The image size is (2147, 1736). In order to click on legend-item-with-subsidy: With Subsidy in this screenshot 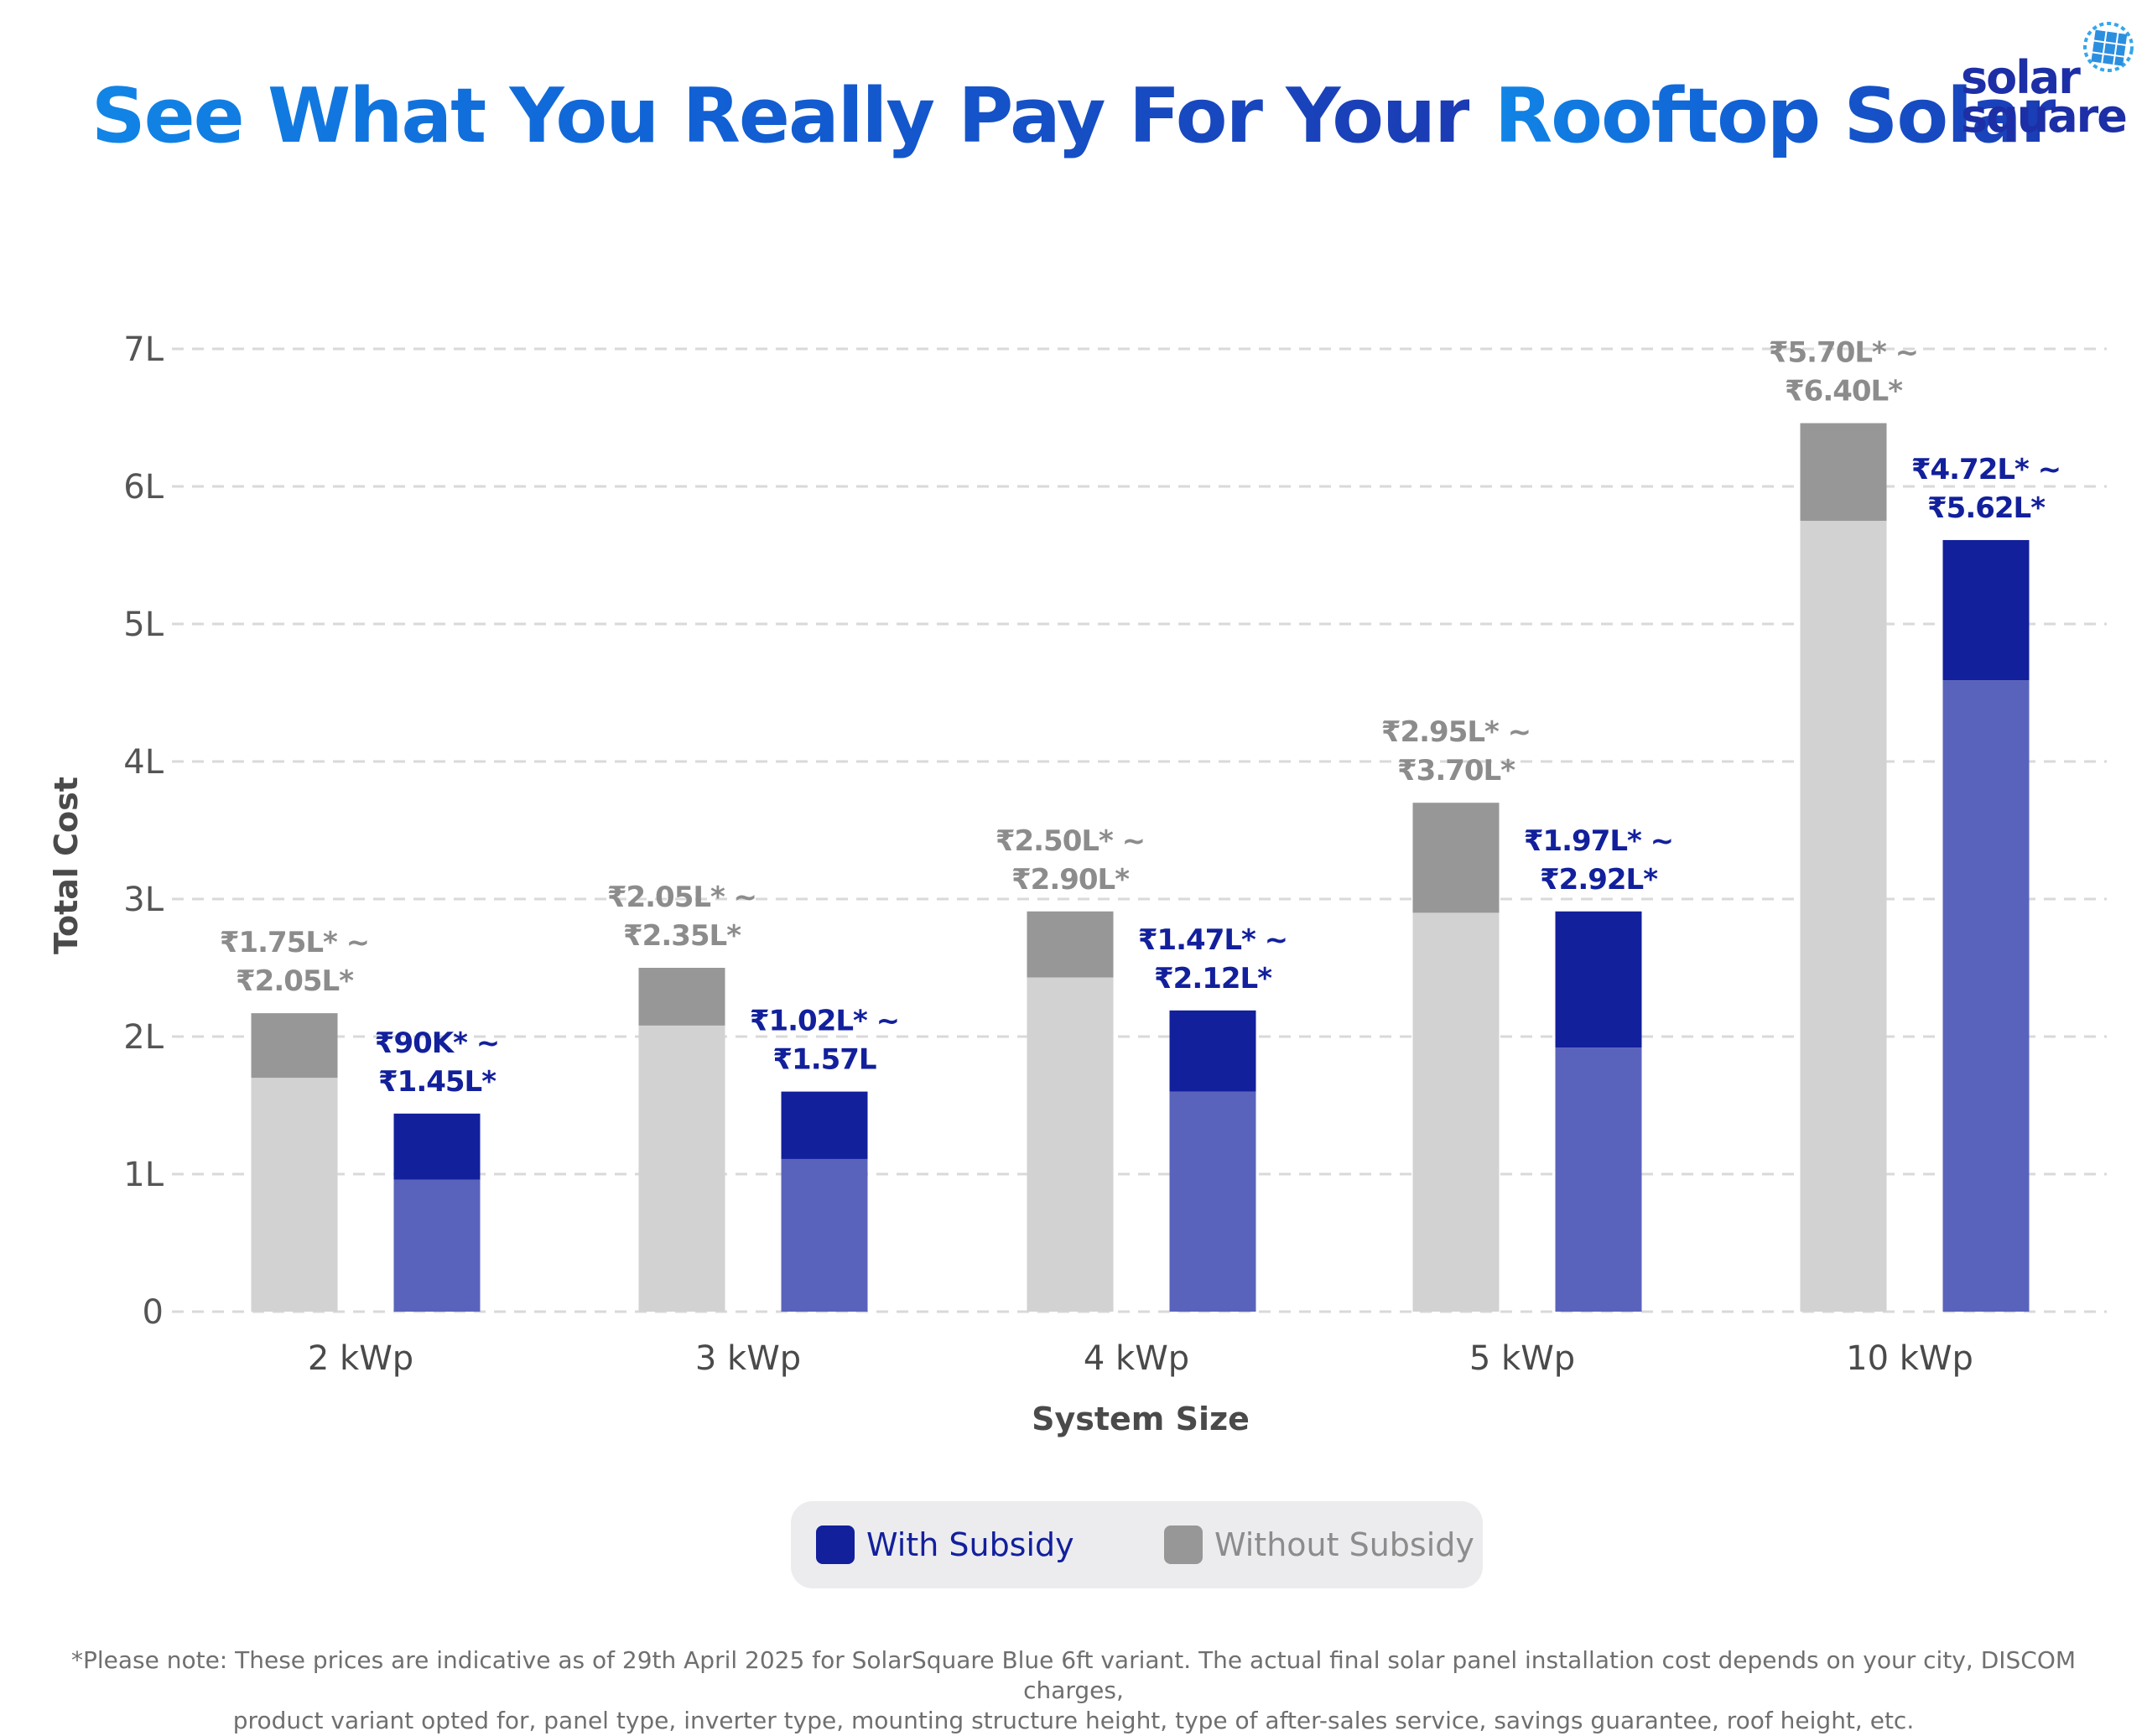, I will do `click(945, 1544)`.